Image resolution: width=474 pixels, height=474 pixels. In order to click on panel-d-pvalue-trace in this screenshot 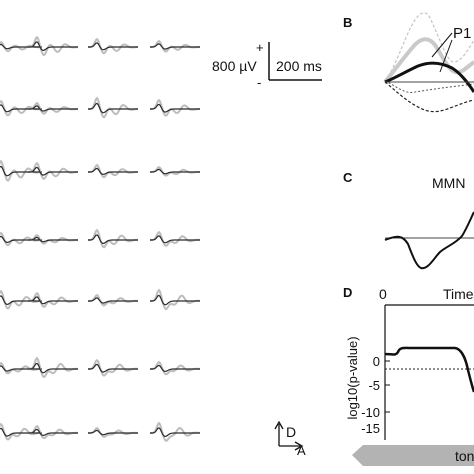, I will do `click(429, 369)`.